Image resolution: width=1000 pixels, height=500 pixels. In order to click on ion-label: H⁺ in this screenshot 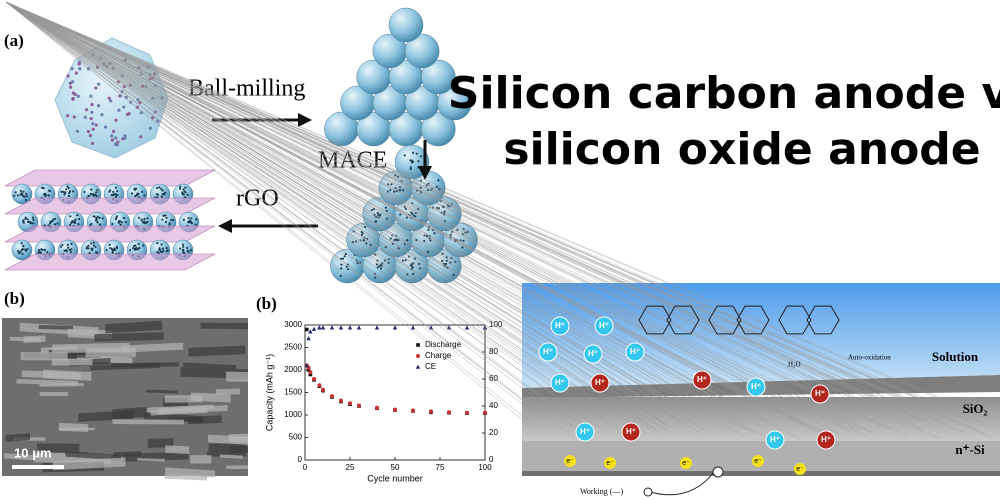, I will do `click(593, 353)`.